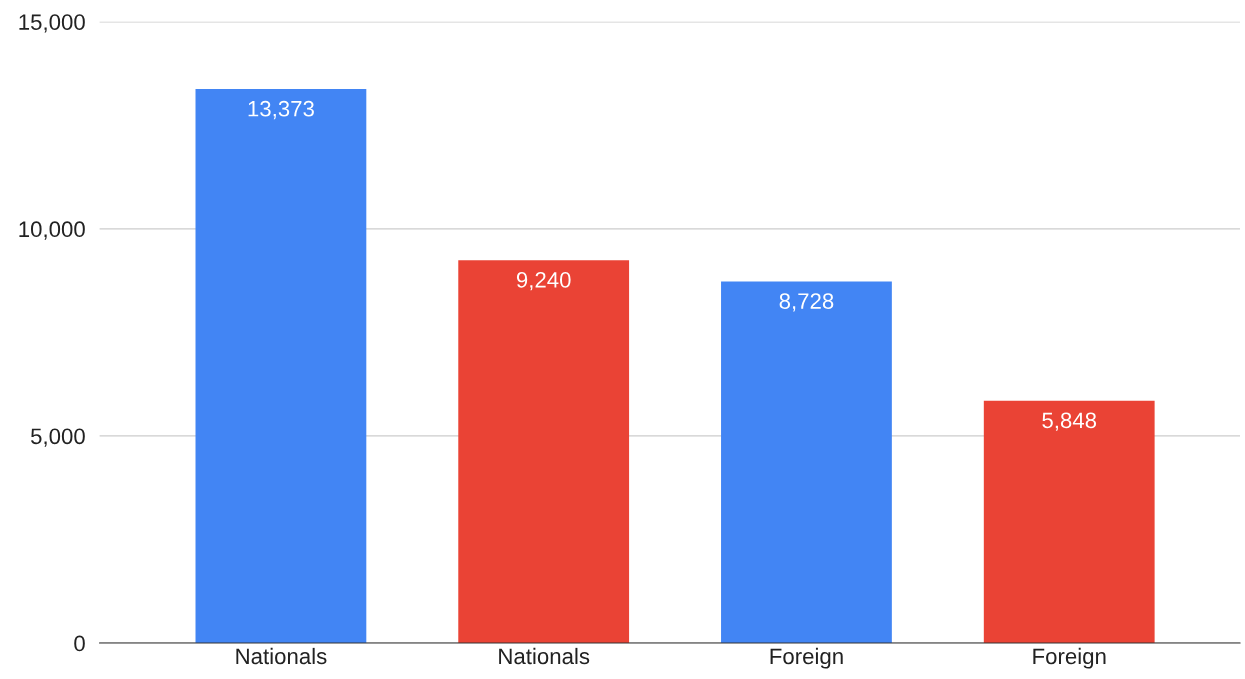 Image resolution: width=1245 pixels, height=679 pixels. I want to click on data-label: 9,240, so click(543, 281).